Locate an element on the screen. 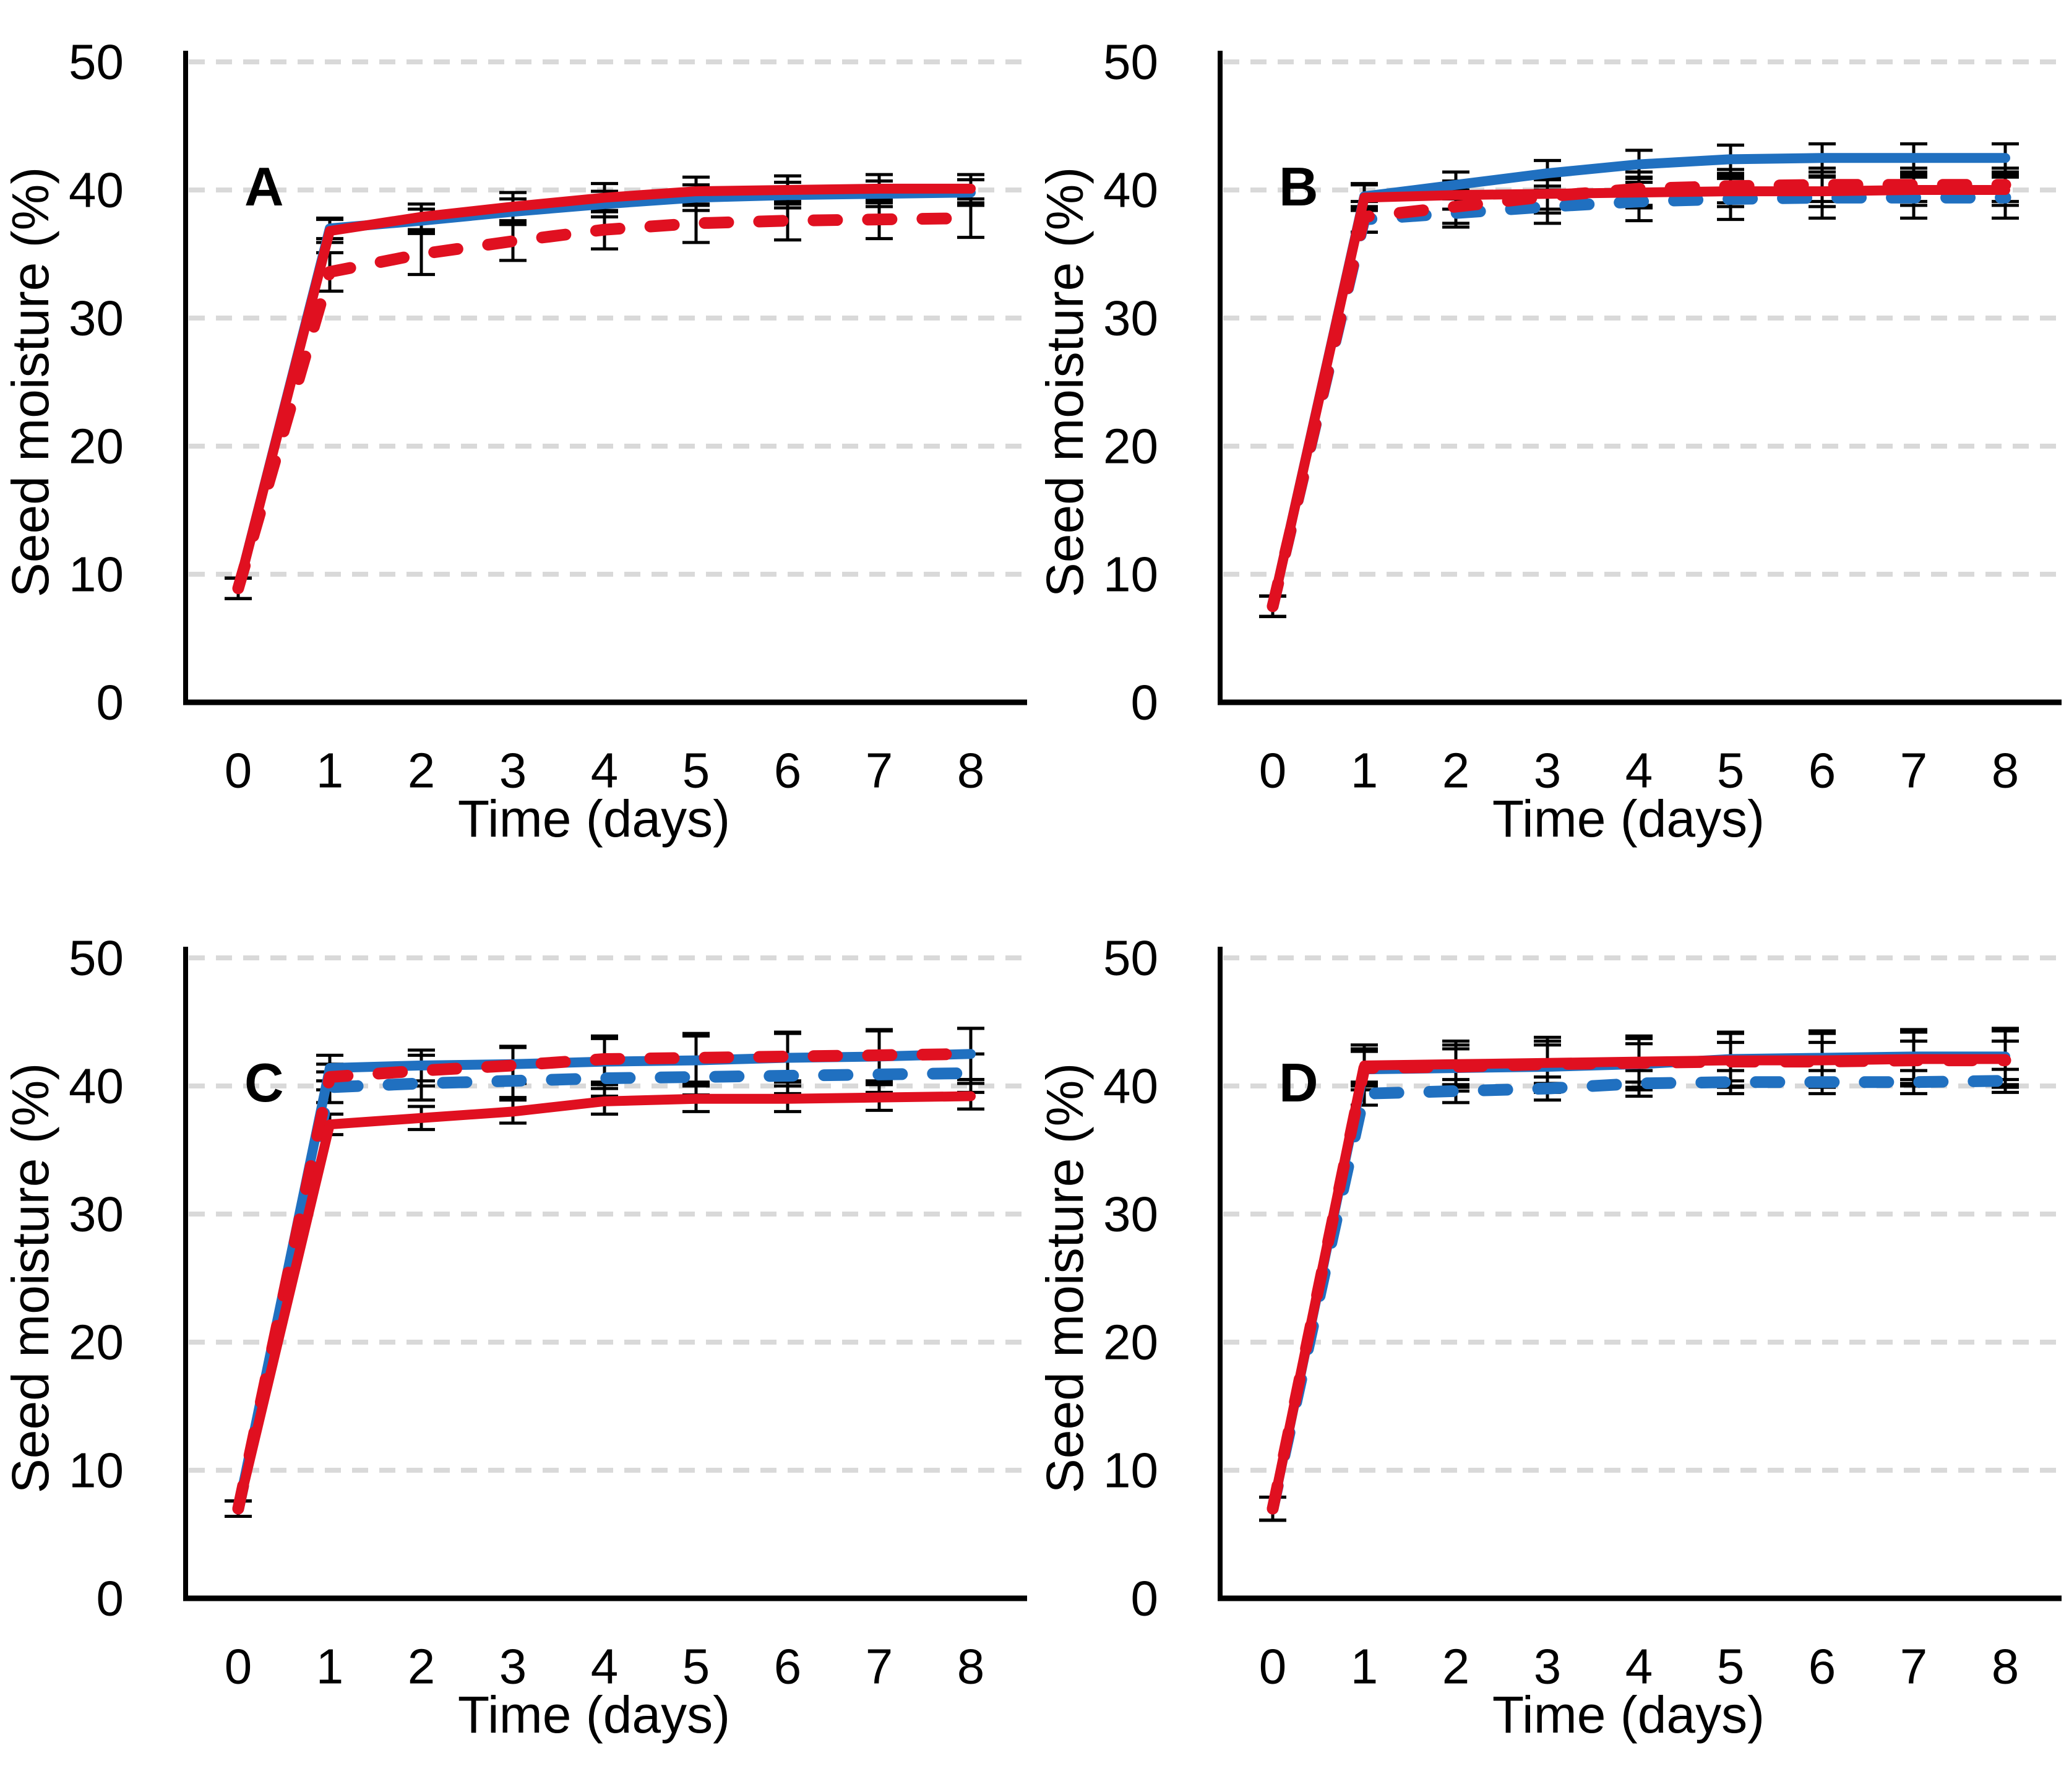  panel-label: D is located at coordinates (1298, 1082).